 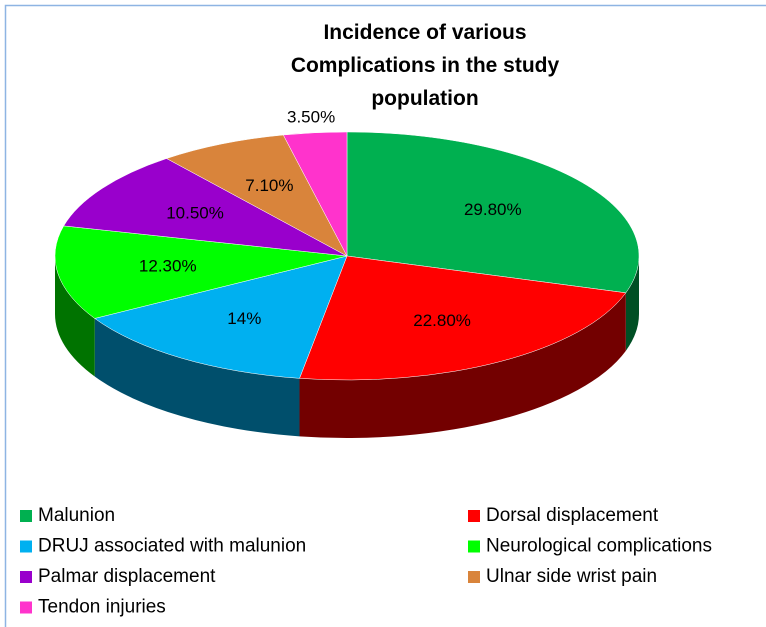 What do you see at coordinates (269, 185) in the screenshot?
I see `data-label: 7.10%` at bounding box center [269, 185].